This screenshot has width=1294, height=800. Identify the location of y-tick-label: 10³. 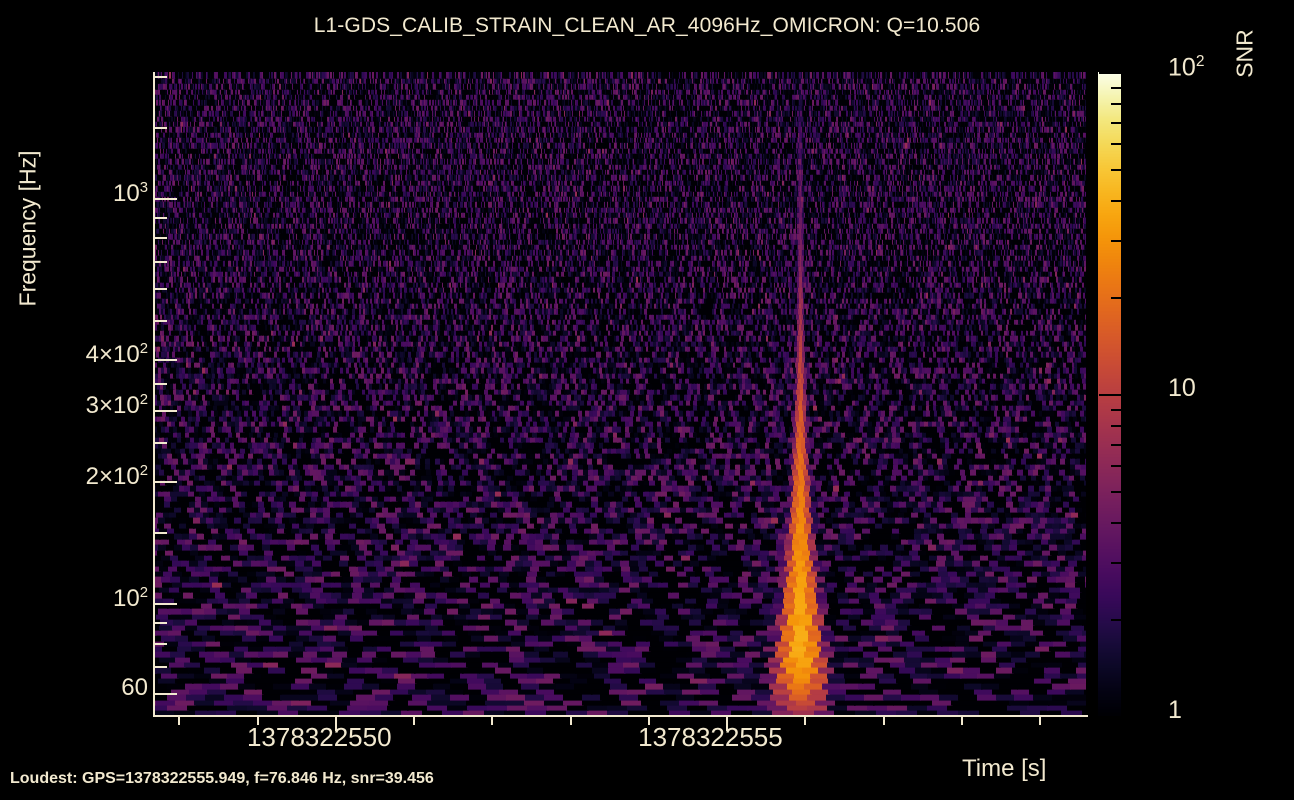
(130, 194).